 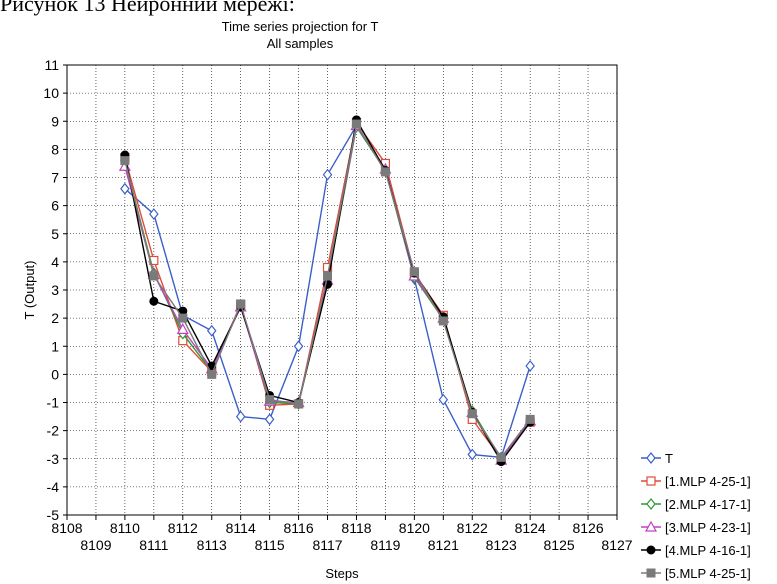 I want to click on y-tick-label: -2, so click(x=53, y=431).